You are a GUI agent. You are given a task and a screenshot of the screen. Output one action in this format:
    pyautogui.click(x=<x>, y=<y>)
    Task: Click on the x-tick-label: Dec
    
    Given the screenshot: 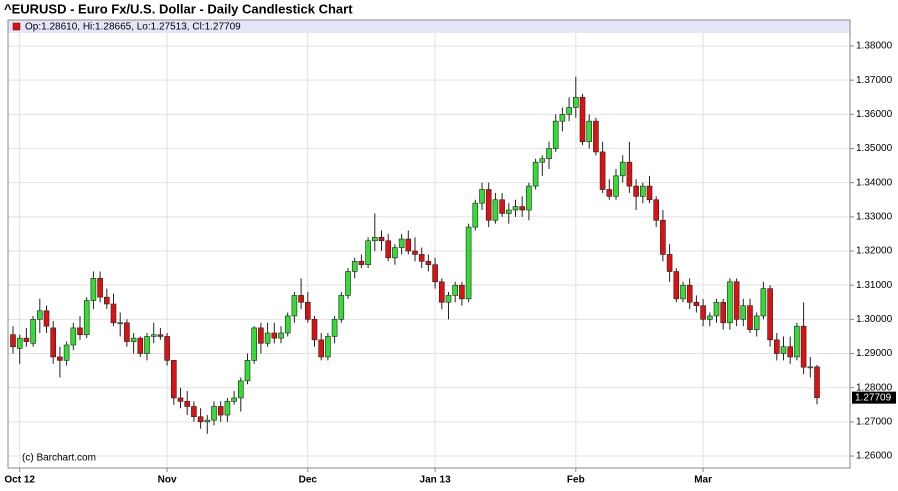 What is the action you would take?
    pyautogui.click(x=308, y=480)
    